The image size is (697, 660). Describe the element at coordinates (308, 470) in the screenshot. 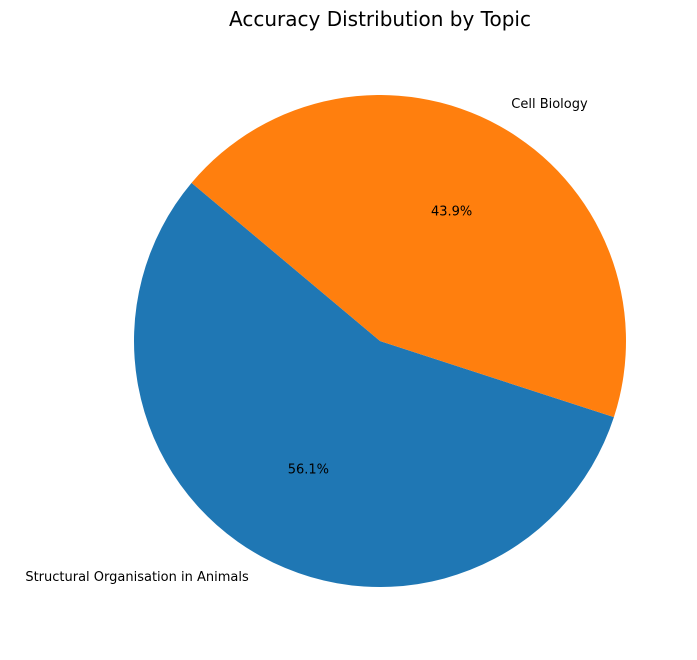

I see `pie-pct-label-structural-organisation-in-animals: 56.1%` at that location.